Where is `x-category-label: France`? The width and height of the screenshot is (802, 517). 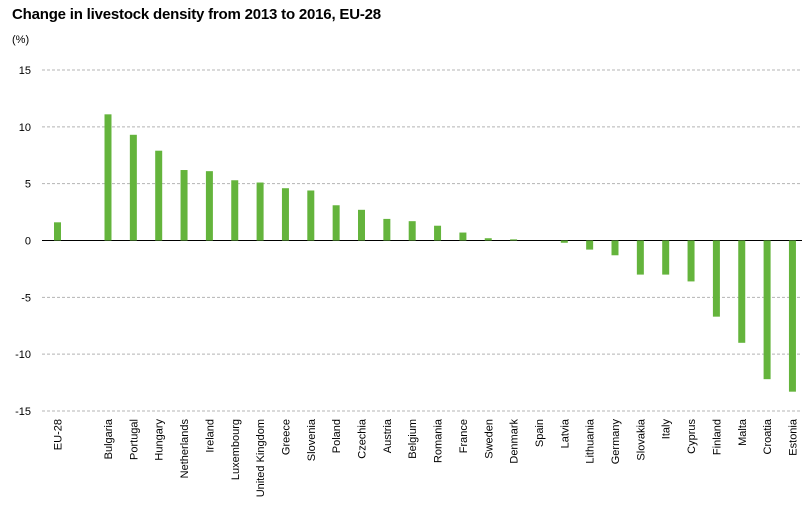
x-category-label: France is located at coordinates (464, 436).